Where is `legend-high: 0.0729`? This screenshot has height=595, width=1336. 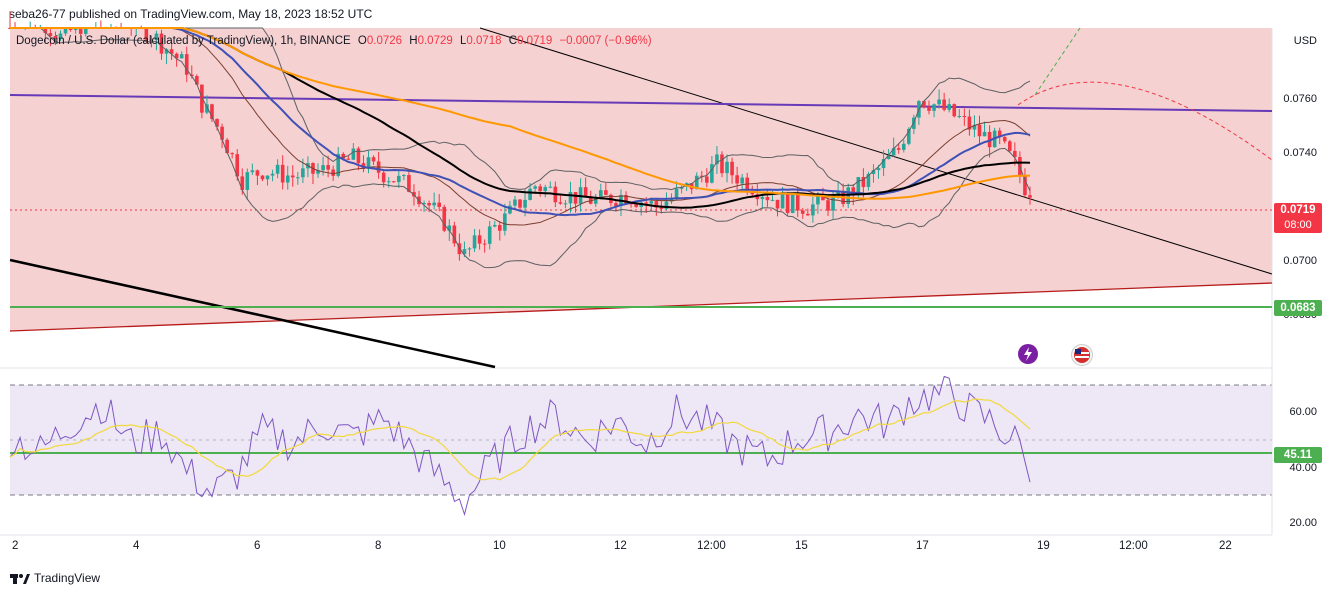
legend-high: 0.0729 is located at coordinates (435, 41).